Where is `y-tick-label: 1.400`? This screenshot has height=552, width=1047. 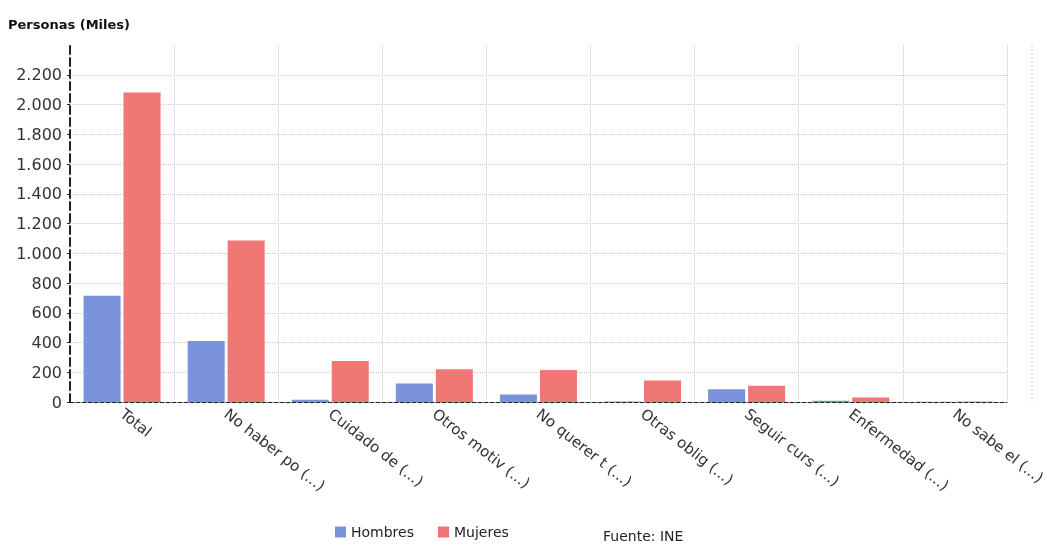 y-tick-label: 1.400 is located at coordinates (39, 194).